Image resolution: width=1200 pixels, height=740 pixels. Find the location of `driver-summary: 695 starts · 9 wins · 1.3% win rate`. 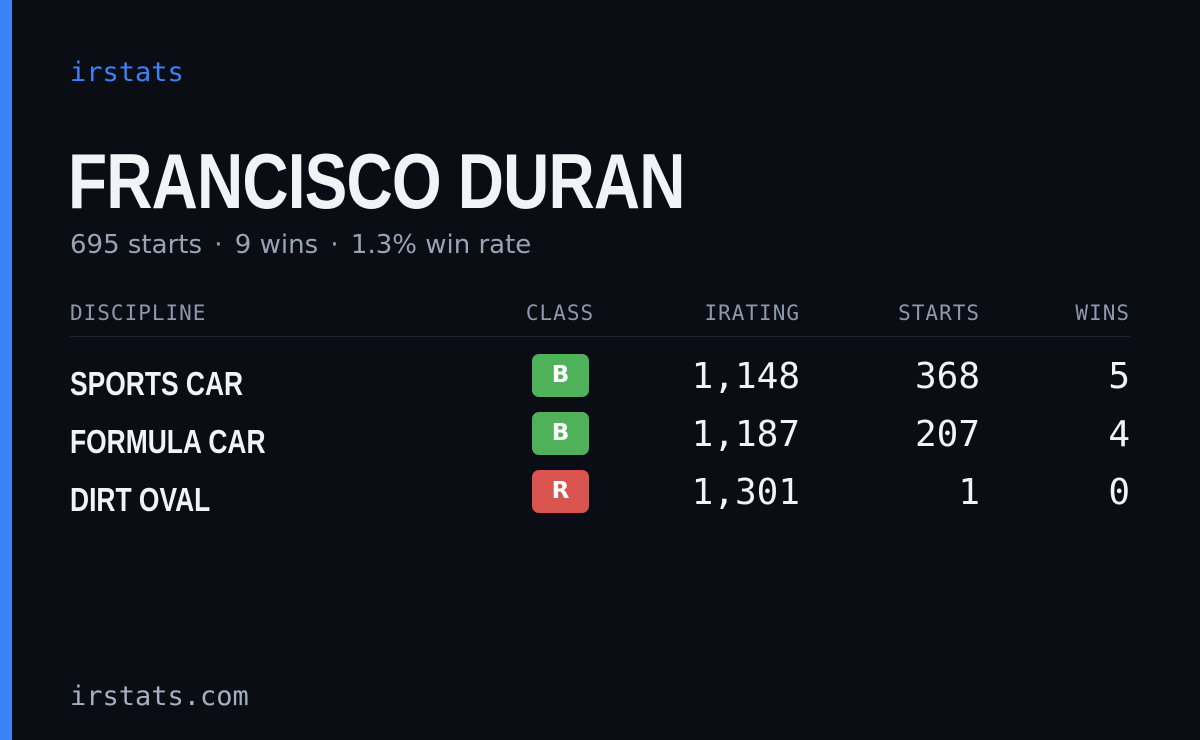

driver-summary: 695 starts · 9 wins · 1.3% win rate is located at coordinates (300, 245).